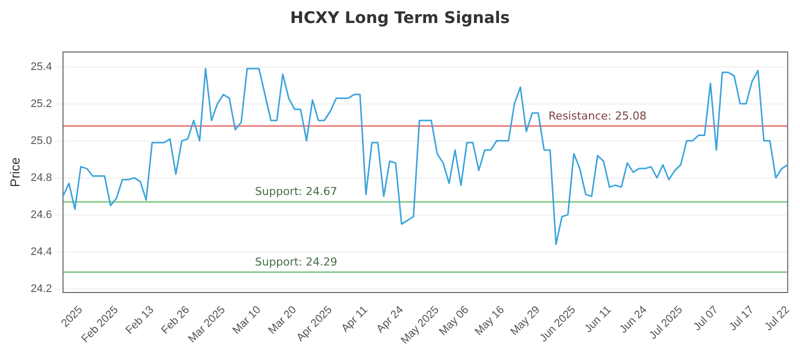  Describe the element at coordinates (354, 319) in the screenshot. I see `x-tick-label: Apr 11` at that location.